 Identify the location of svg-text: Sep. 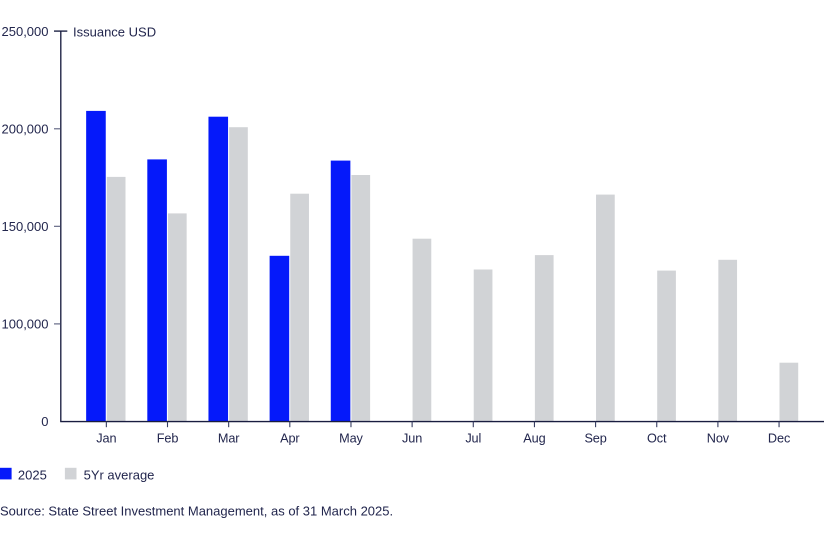
(595, 439).